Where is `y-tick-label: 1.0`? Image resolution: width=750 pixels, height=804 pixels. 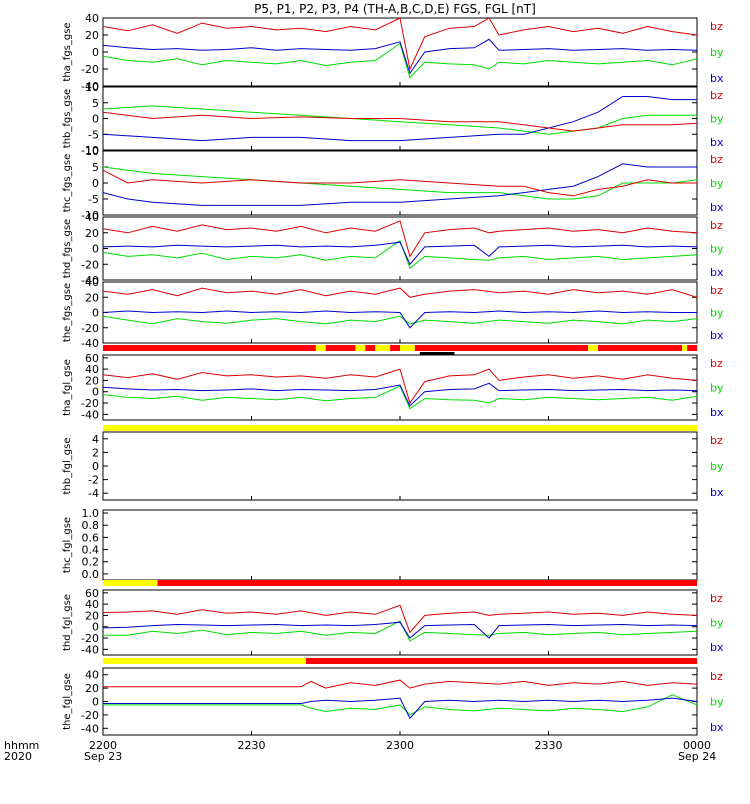
y-tick-label: 1.0 is located at coordinates (91, 513).